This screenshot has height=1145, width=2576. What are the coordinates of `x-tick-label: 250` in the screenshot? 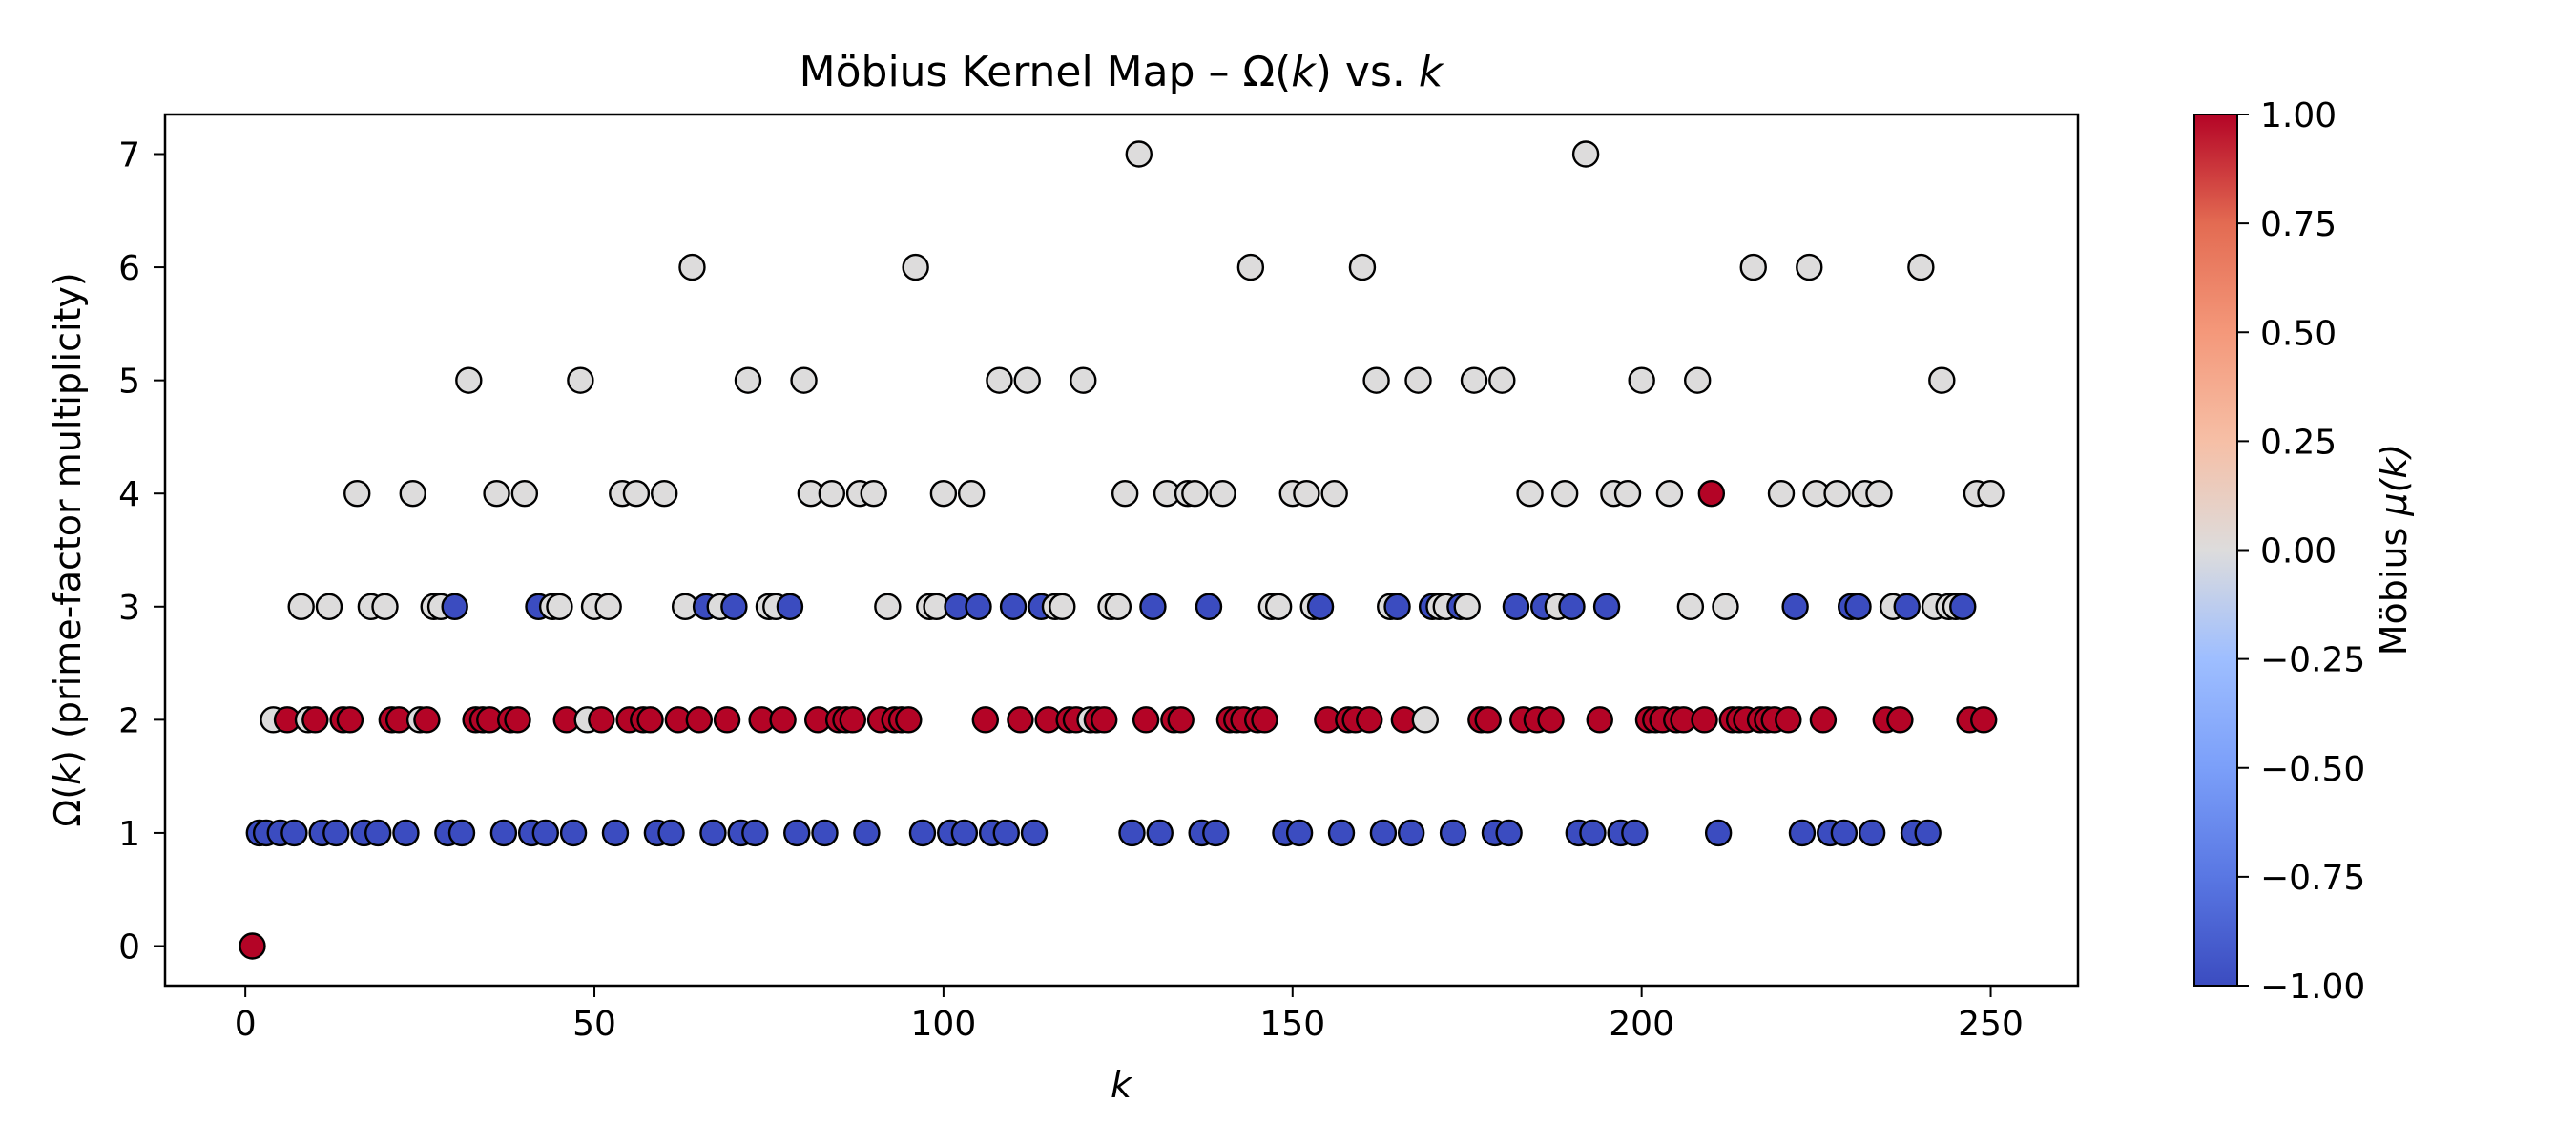 It's located at (1991, 1025).